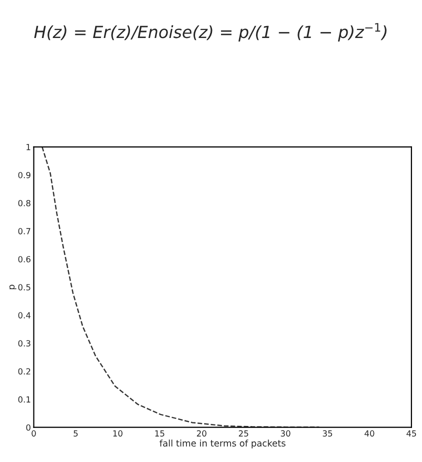  Describe the element at coordinates (12, 287) in the screenshot. I see `y-axis-title: p` at that location.